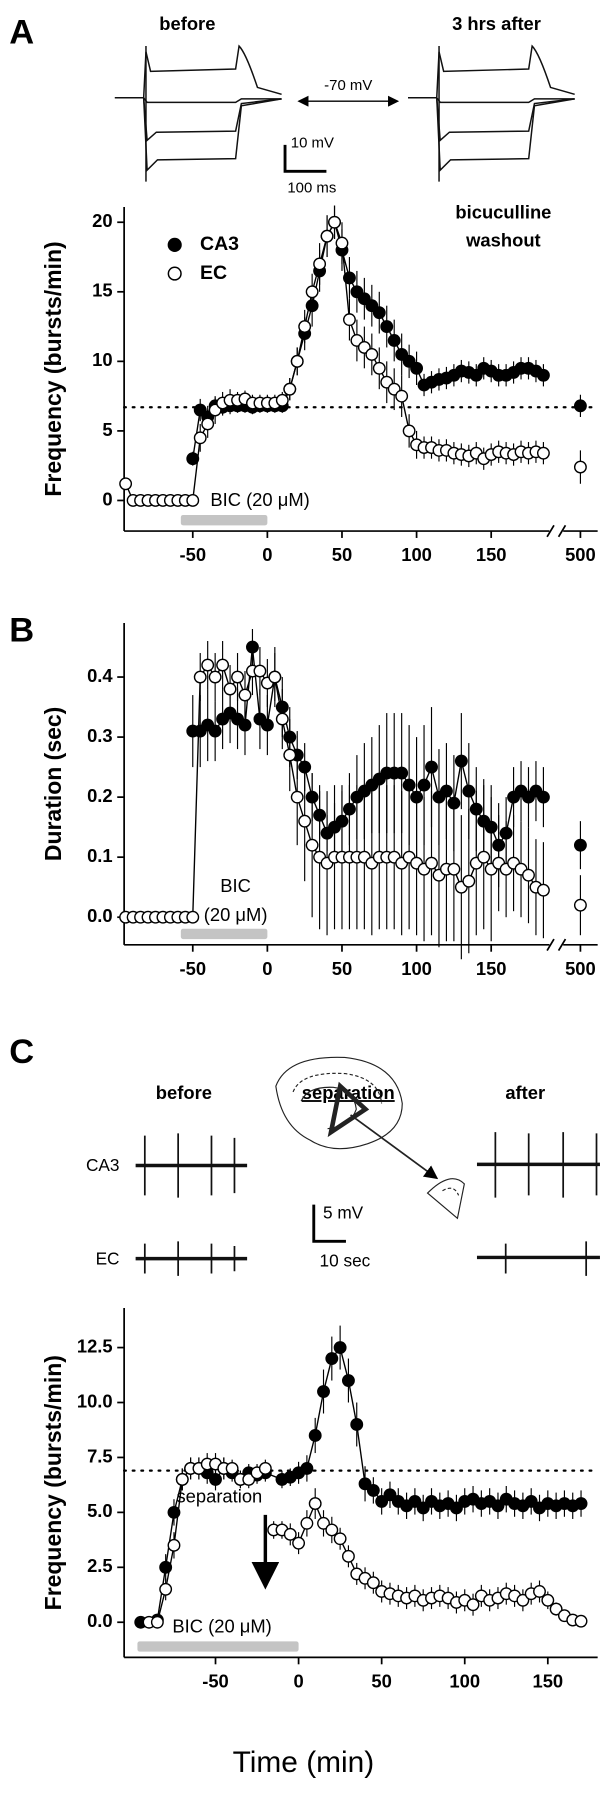 This screenshot has height=1800, width=608. Describe the element at coordinates (580, 554) in the screenshot. I see `x-tick-label: 500` at that location.